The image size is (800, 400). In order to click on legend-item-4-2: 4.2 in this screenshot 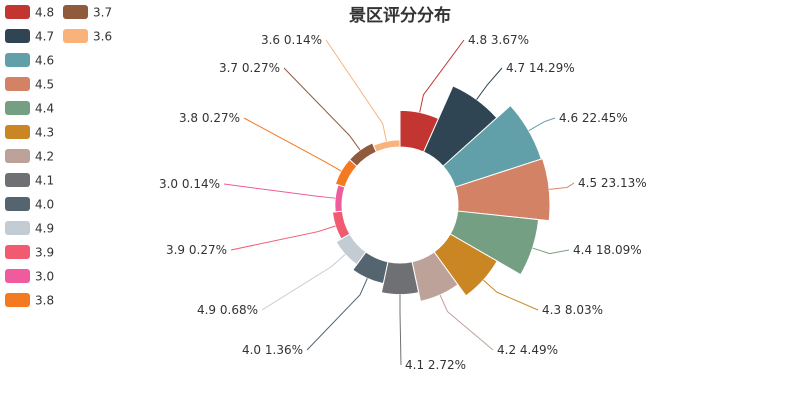, I will do `click(29, 156)`.